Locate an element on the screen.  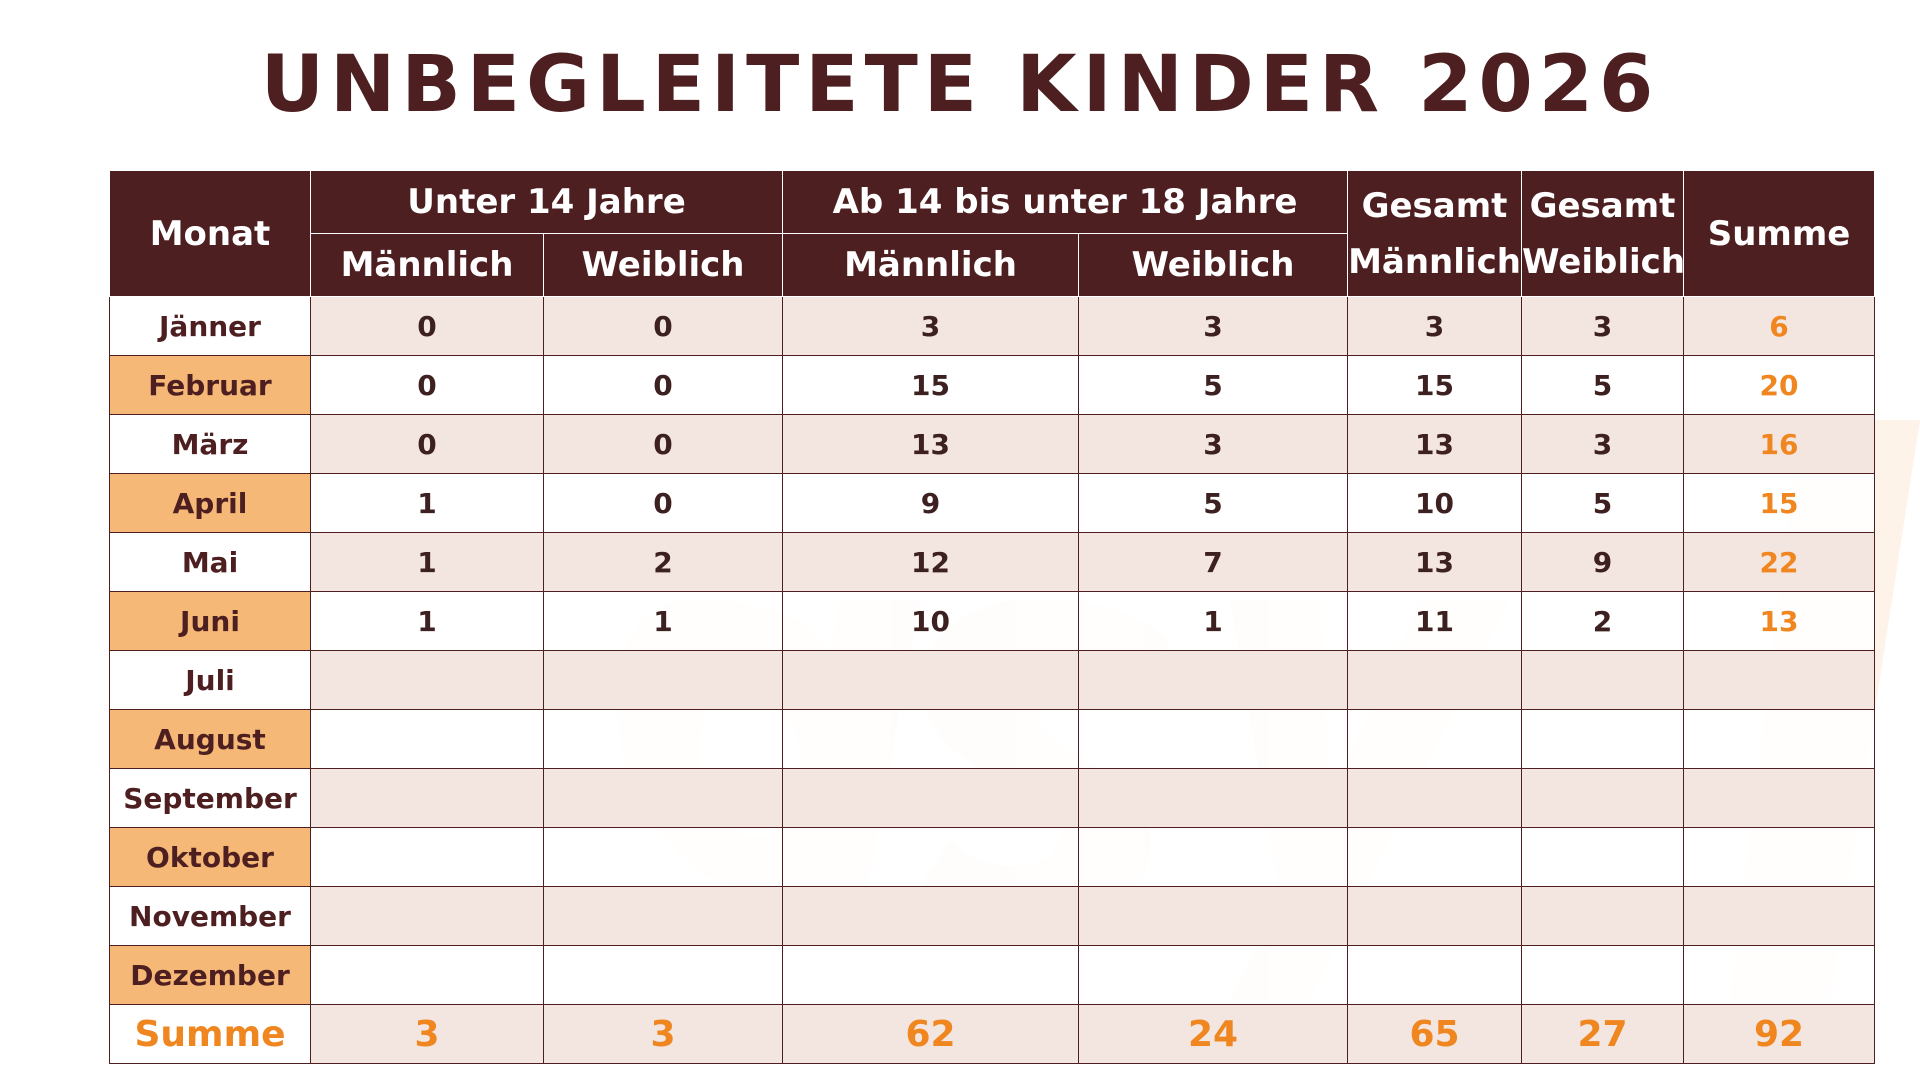
subheader-u14-weiblich: Weiblich is located at coordinates (663, 265).